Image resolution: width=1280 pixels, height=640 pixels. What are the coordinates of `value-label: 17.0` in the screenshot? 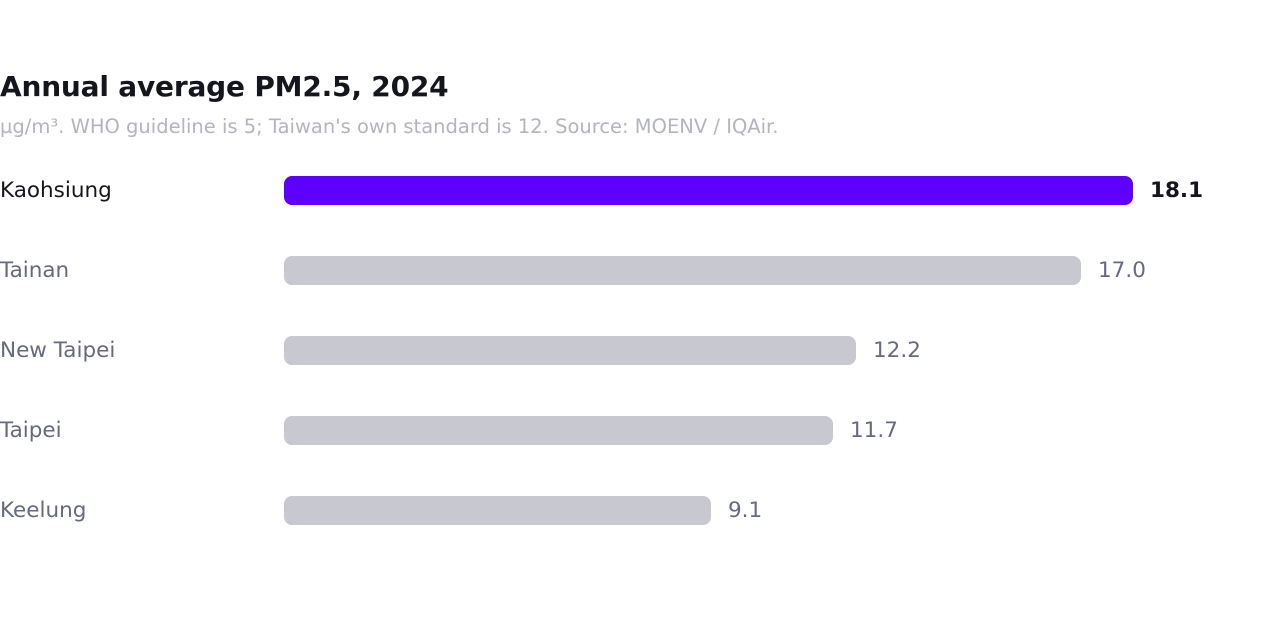 It's located at (1122, 270).